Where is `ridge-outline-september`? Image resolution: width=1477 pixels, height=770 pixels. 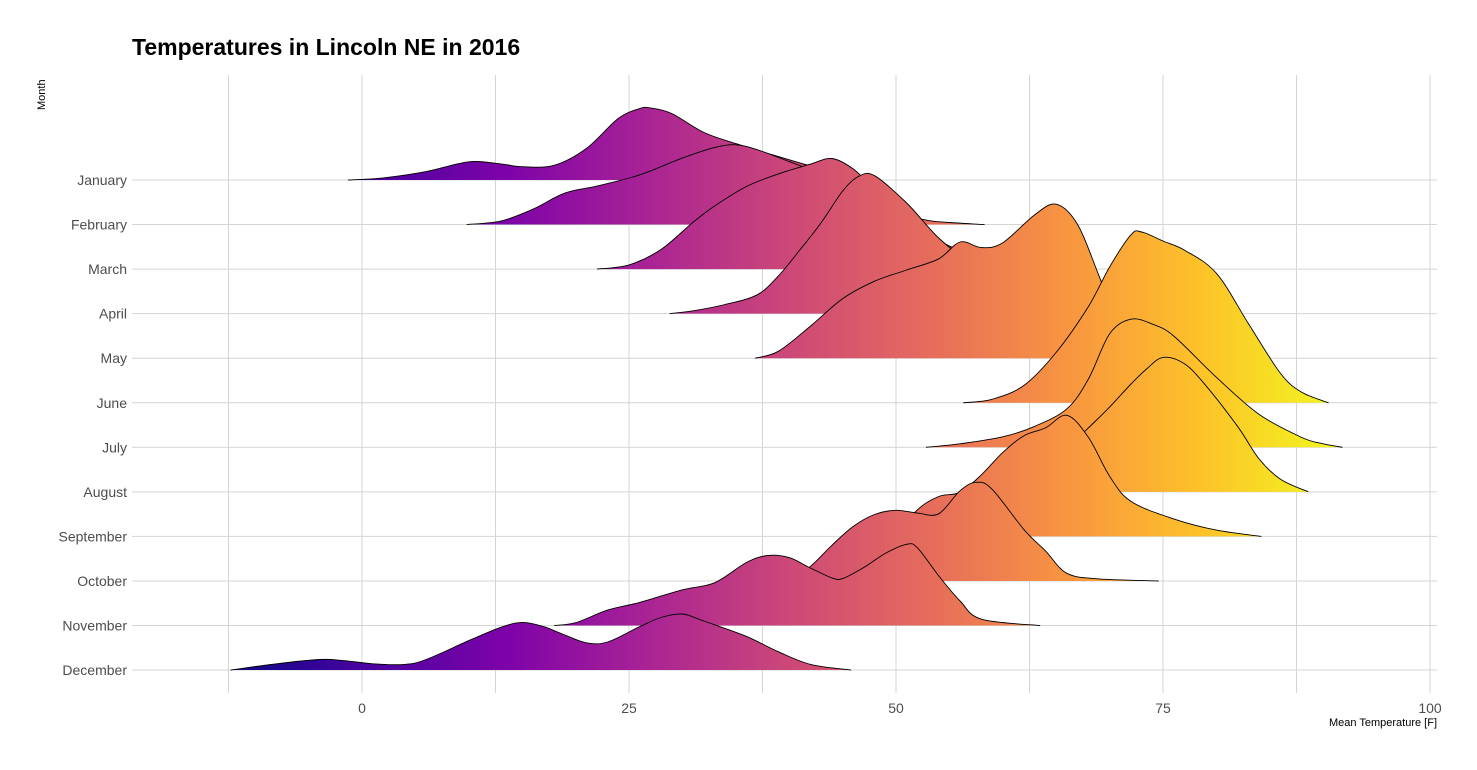
ridge-outline-september is located at coordinates (1078, 475).